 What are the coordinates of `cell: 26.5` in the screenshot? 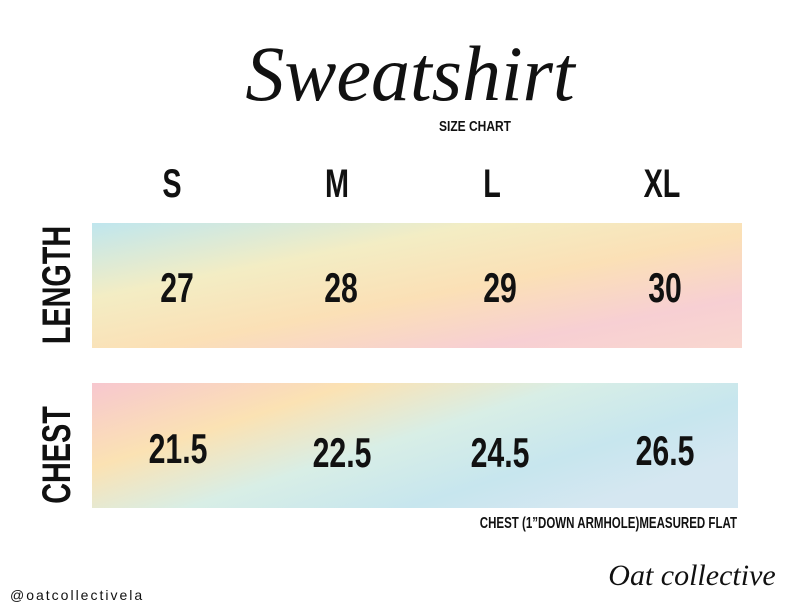 It's located at (665, 450).